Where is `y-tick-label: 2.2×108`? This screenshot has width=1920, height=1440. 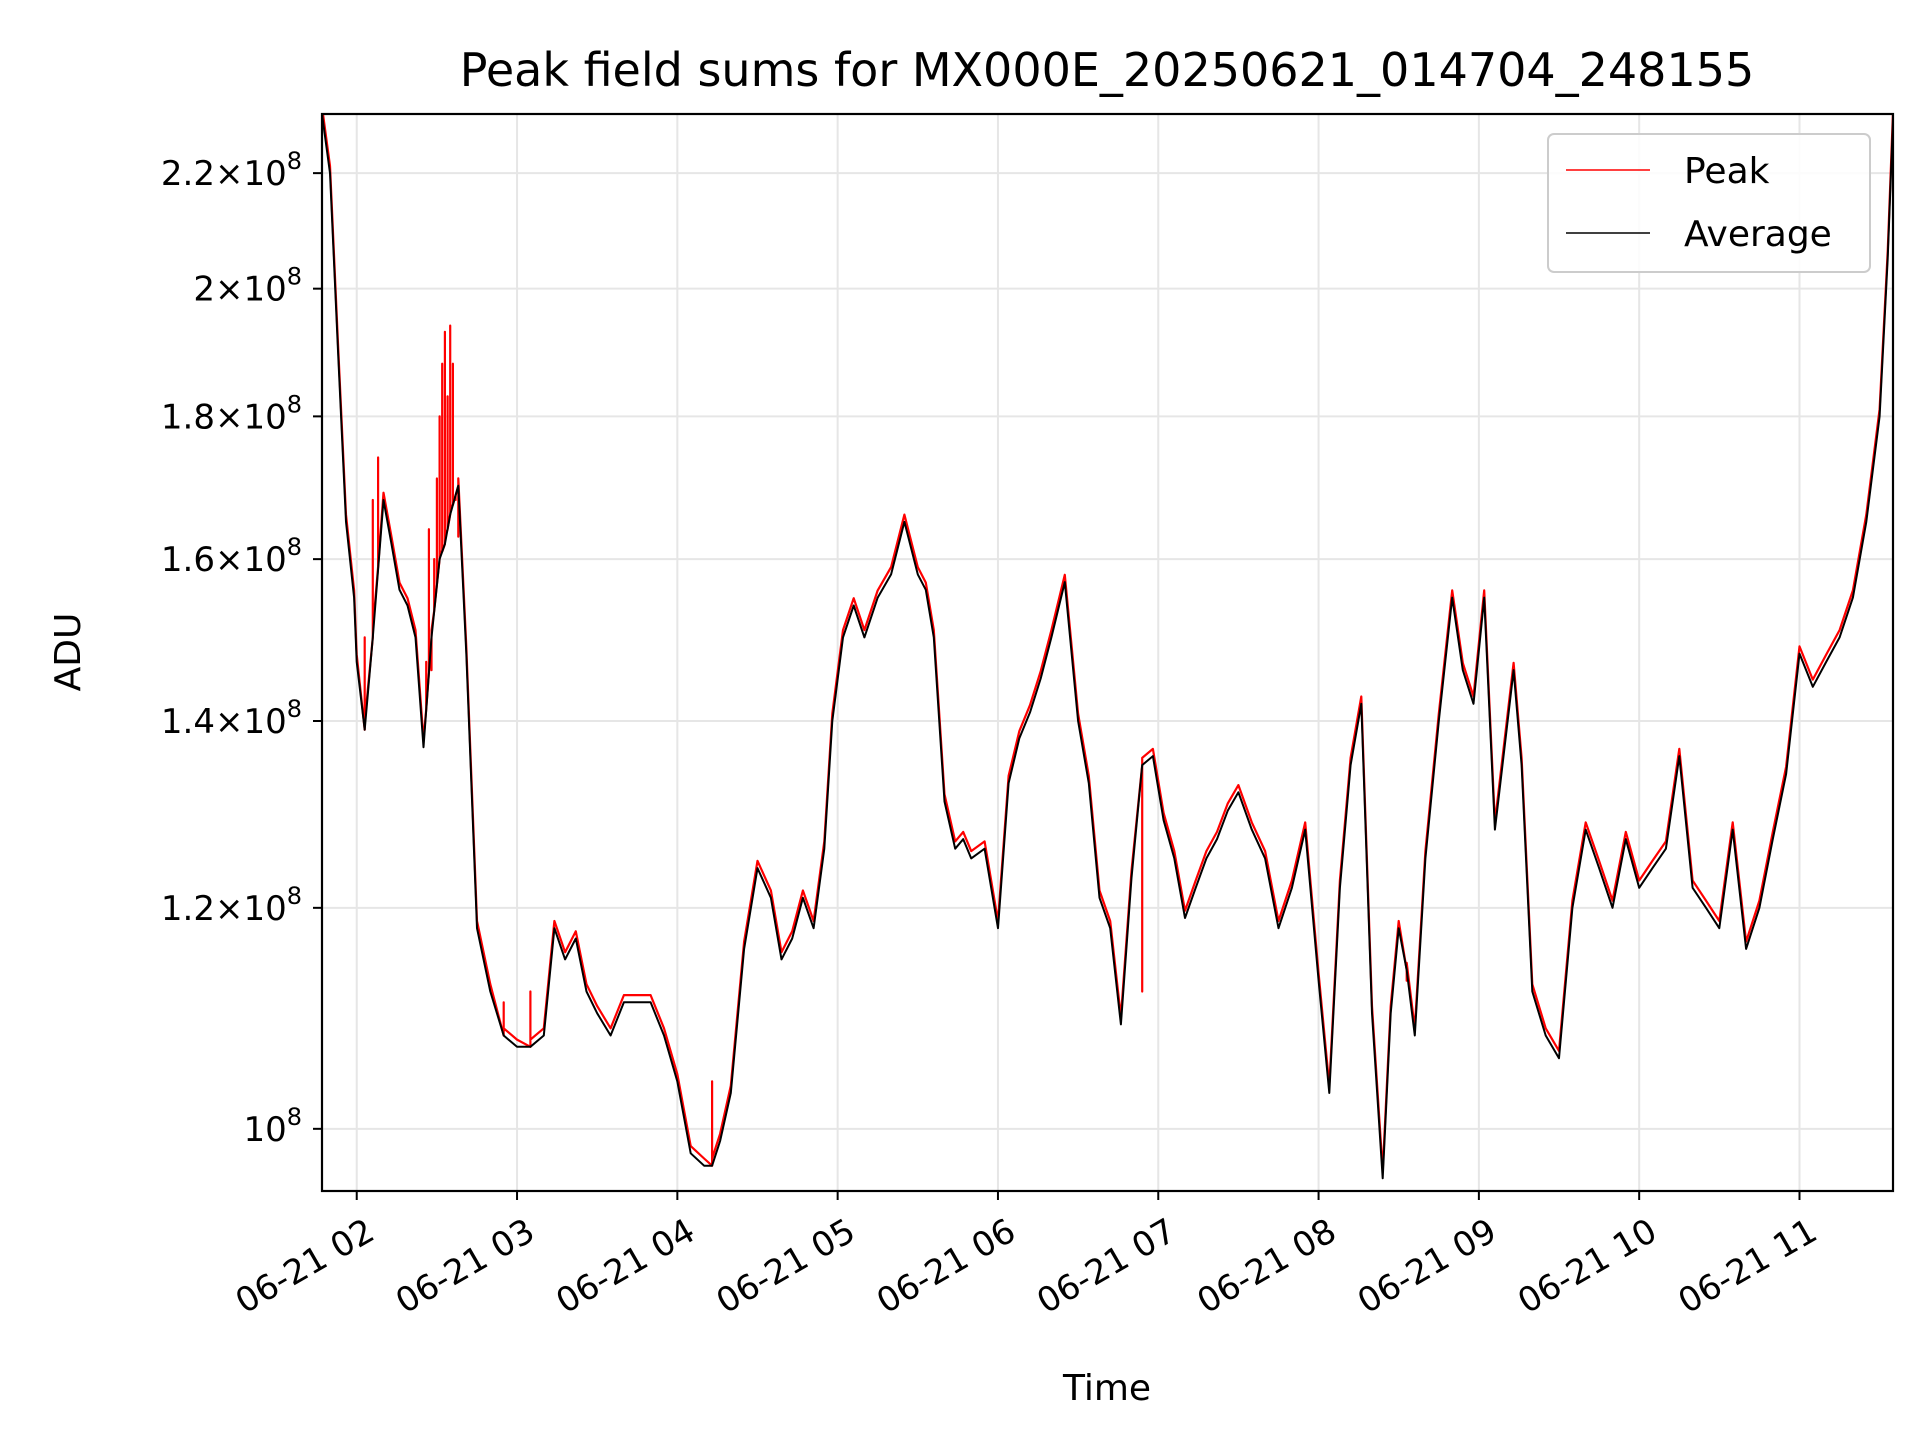
y-tick-label: 2.2×108 is located at coordinates (231, 170).